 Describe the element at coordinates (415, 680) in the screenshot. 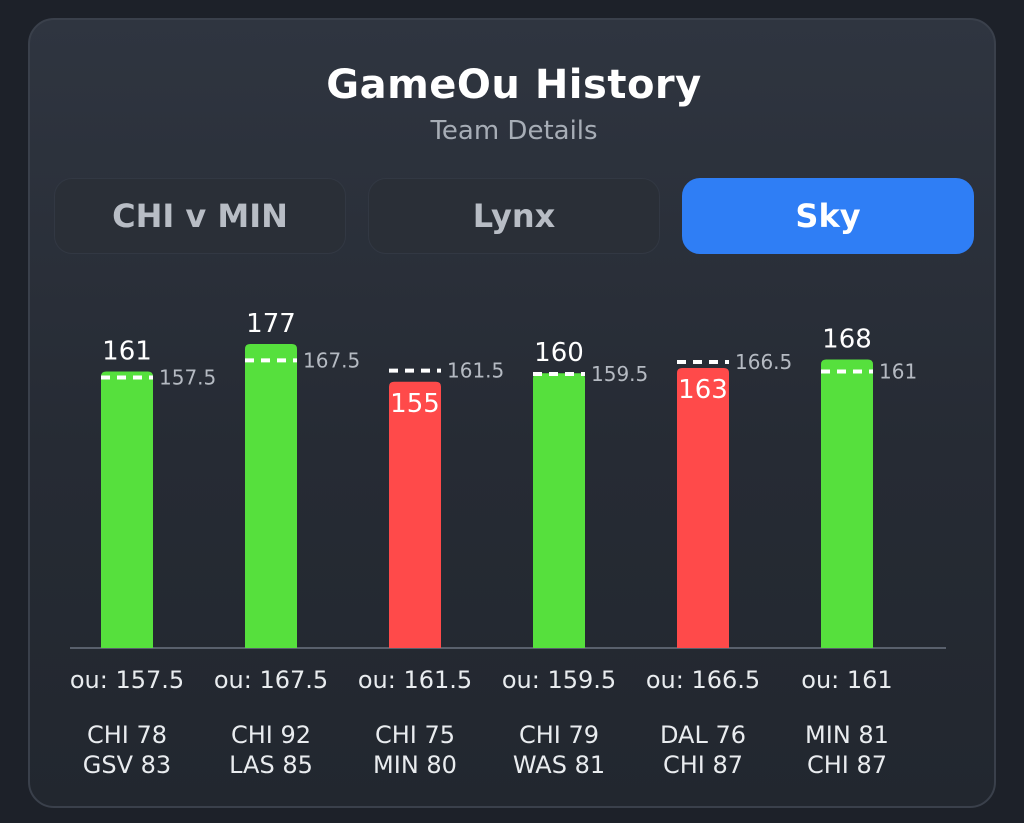

I see `ou-footer-label: ou: 161.5` at that location.